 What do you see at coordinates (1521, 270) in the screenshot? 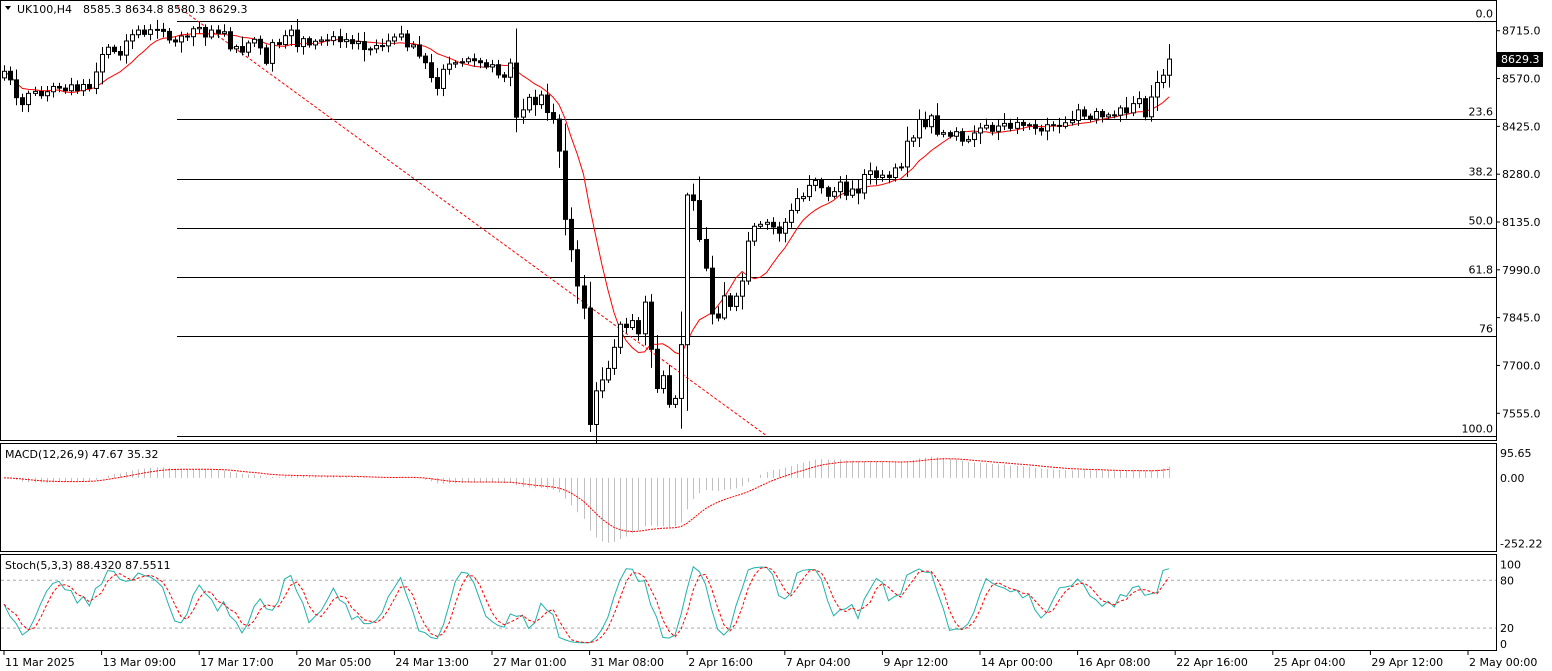
I see `price-tick-label: 7990.0` at bounding box center [1521, 270].